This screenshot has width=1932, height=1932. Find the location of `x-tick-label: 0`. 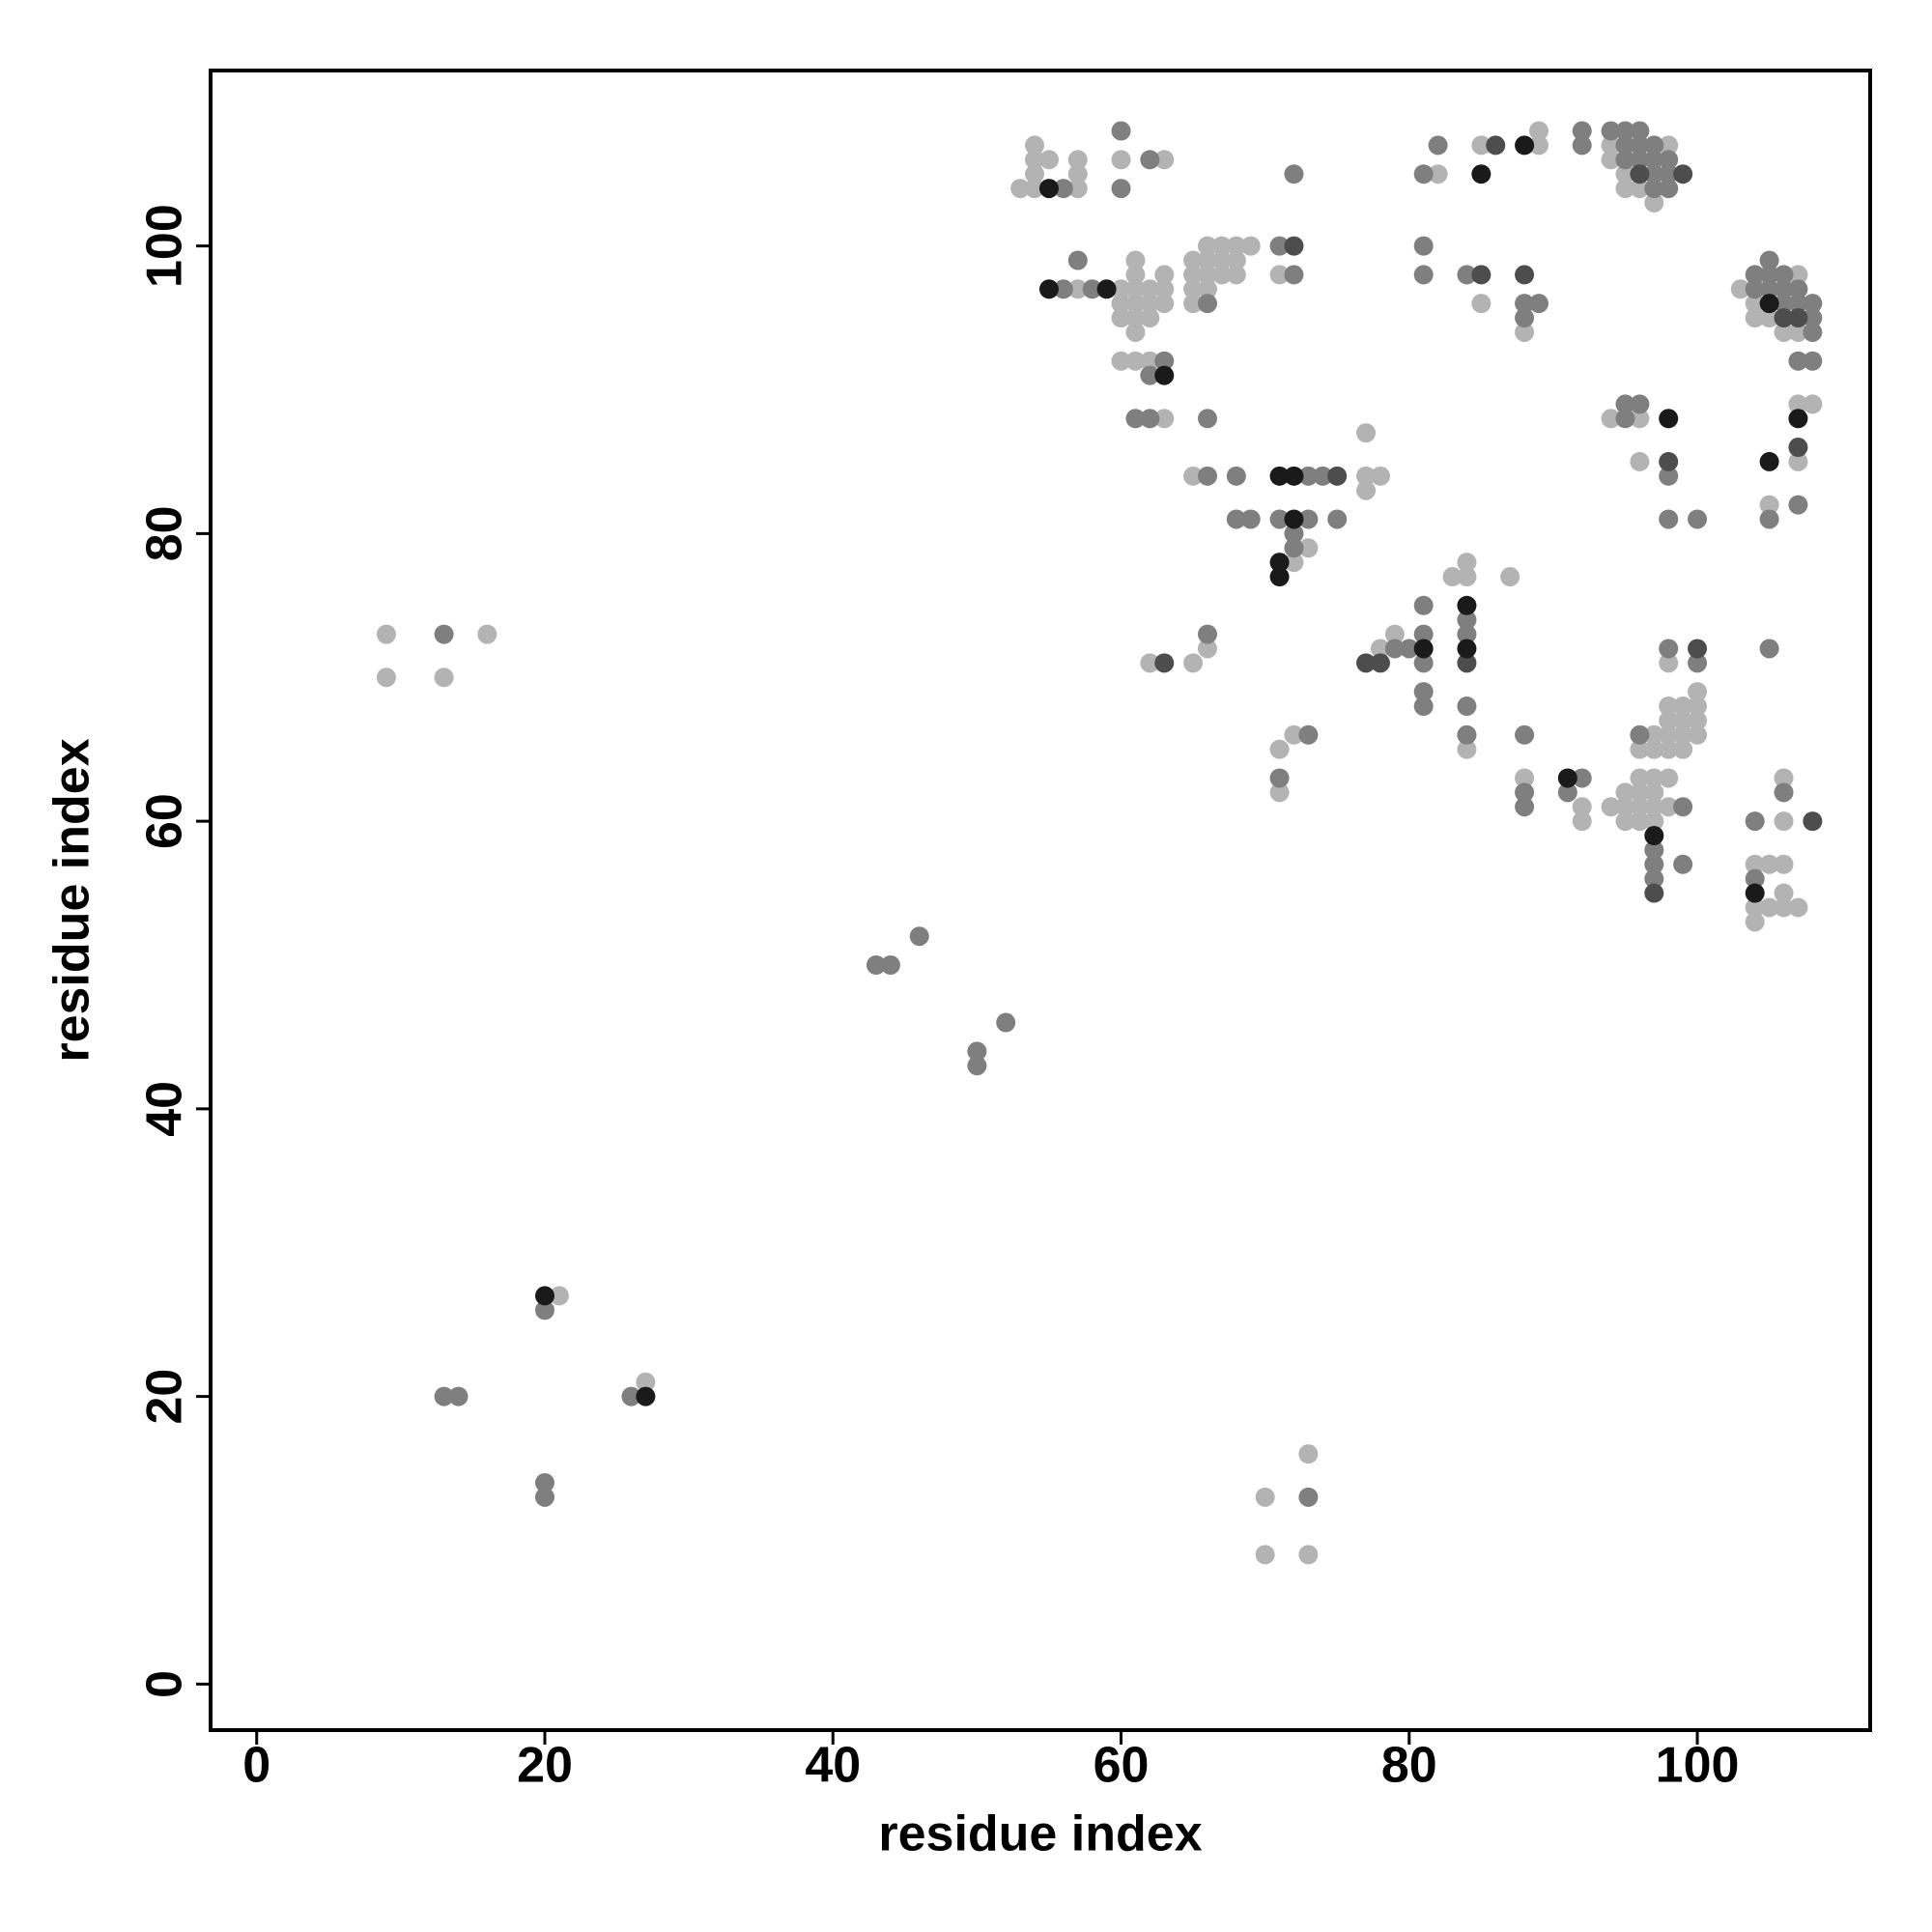

x-tick-label: 0 is located at coordinates (256, 1766).